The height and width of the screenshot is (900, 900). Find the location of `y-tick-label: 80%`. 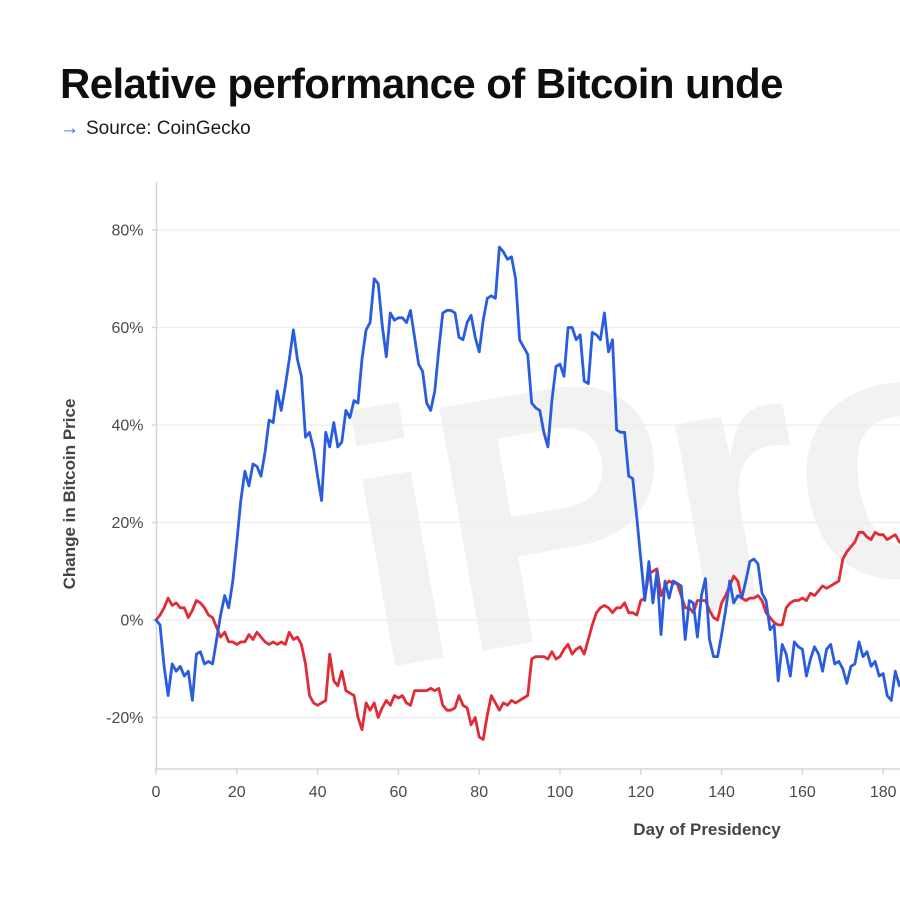

y-tick-label: 80% is located at coordinates (127, 231).